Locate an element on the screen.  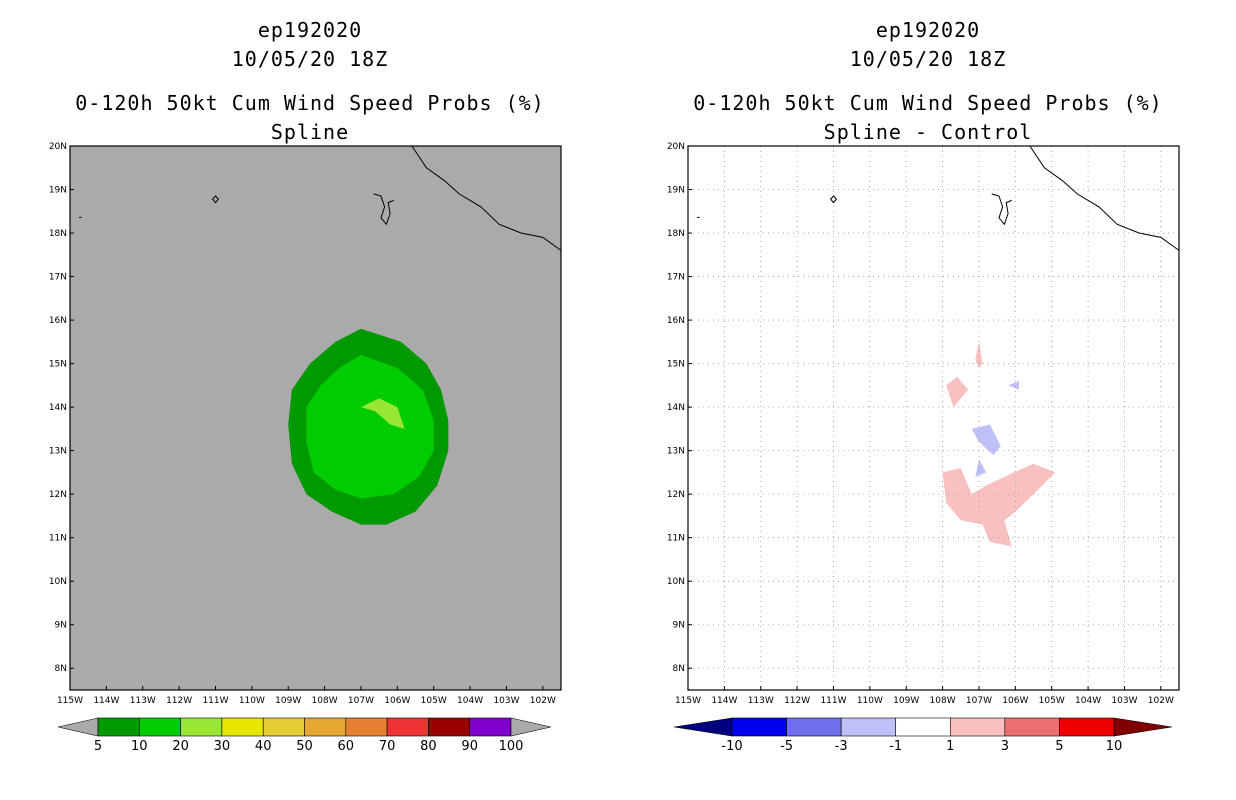
colorbar-tick-label: 50 is located at coordinates (304, 746).